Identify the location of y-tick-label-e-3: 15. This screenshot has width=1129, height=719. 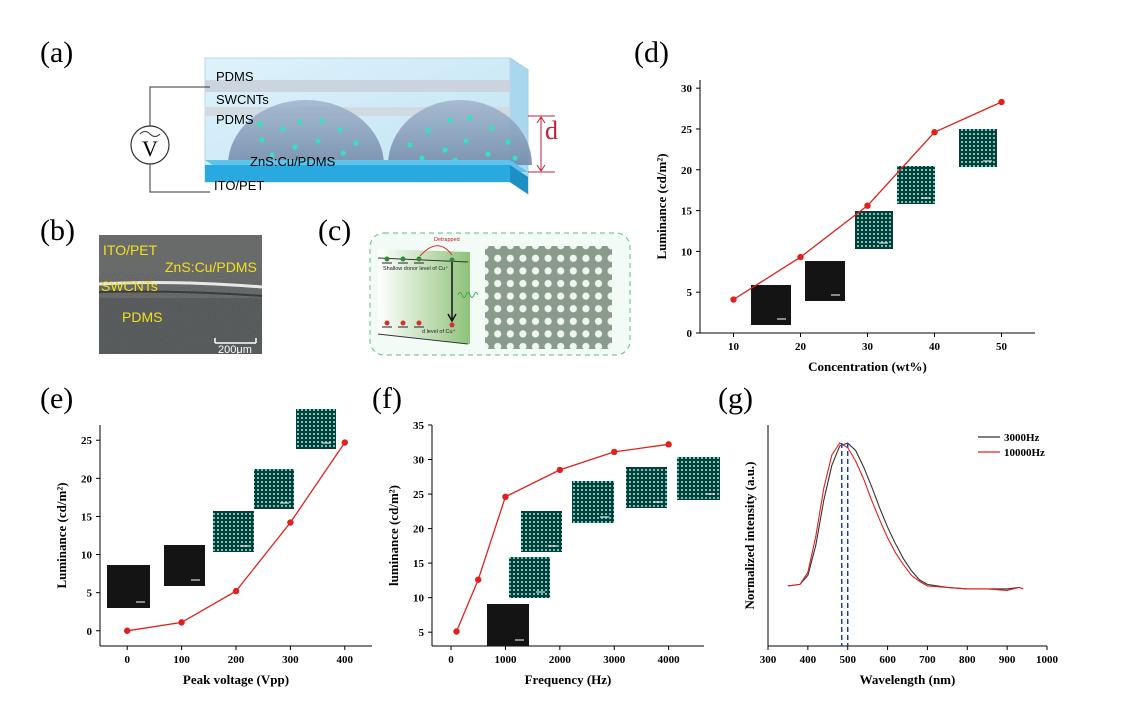
(87, 517).